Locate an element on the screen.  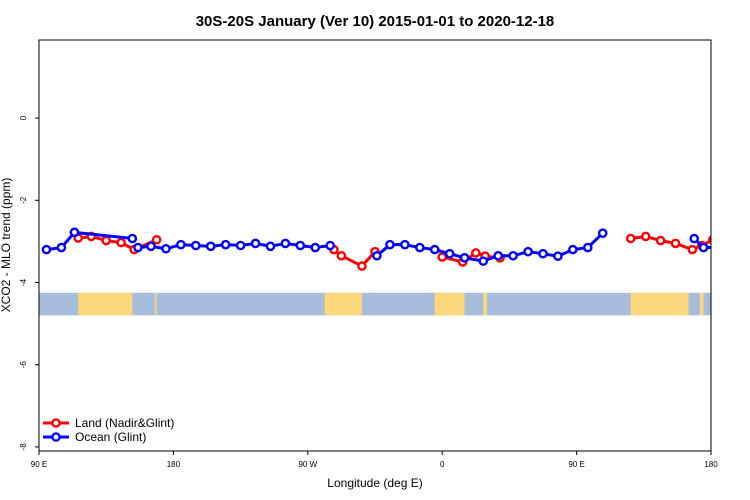
map-strip is located at coordinates (375, 304).